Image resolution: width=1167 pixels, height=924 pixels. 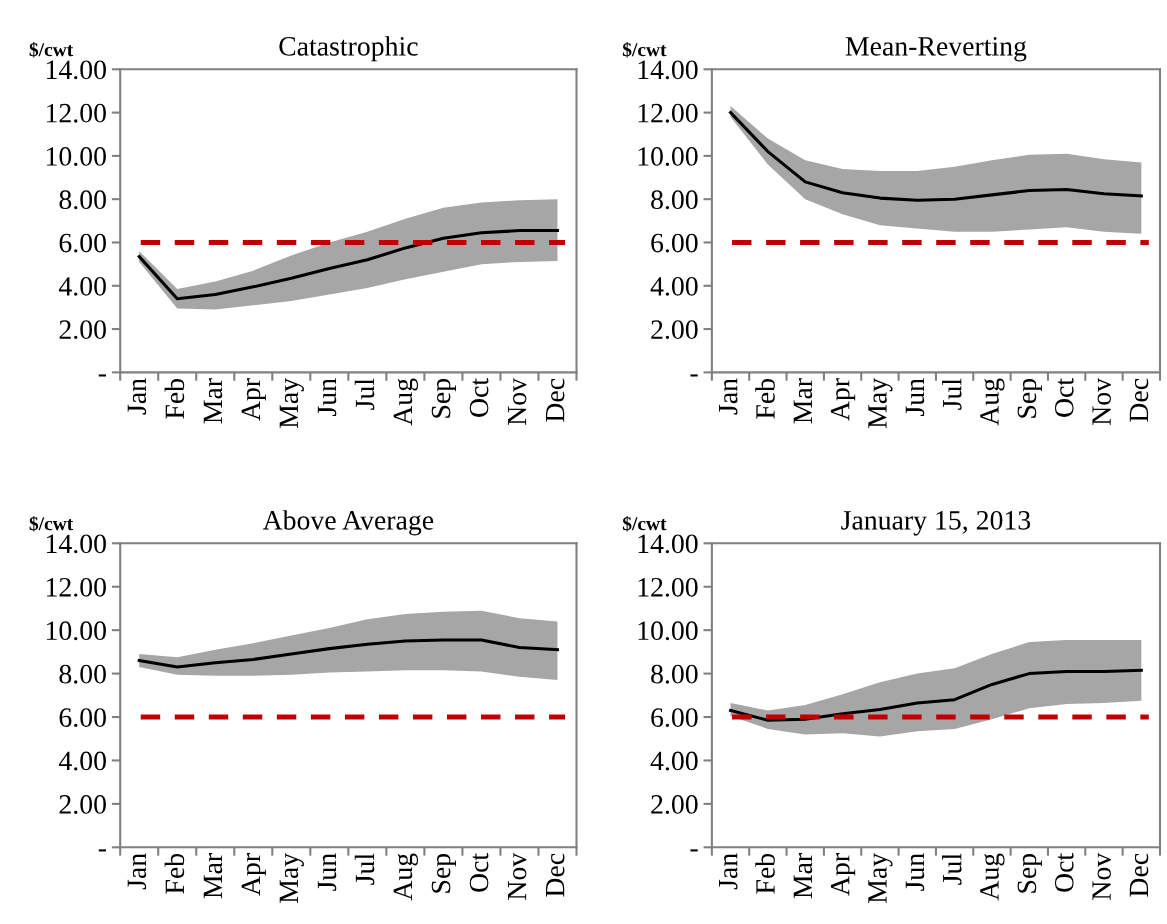 What do you see at coordinates (348, 49) in the screenshot?
I see `chart-title: Catastrophic` at bounding box center [348, 49].